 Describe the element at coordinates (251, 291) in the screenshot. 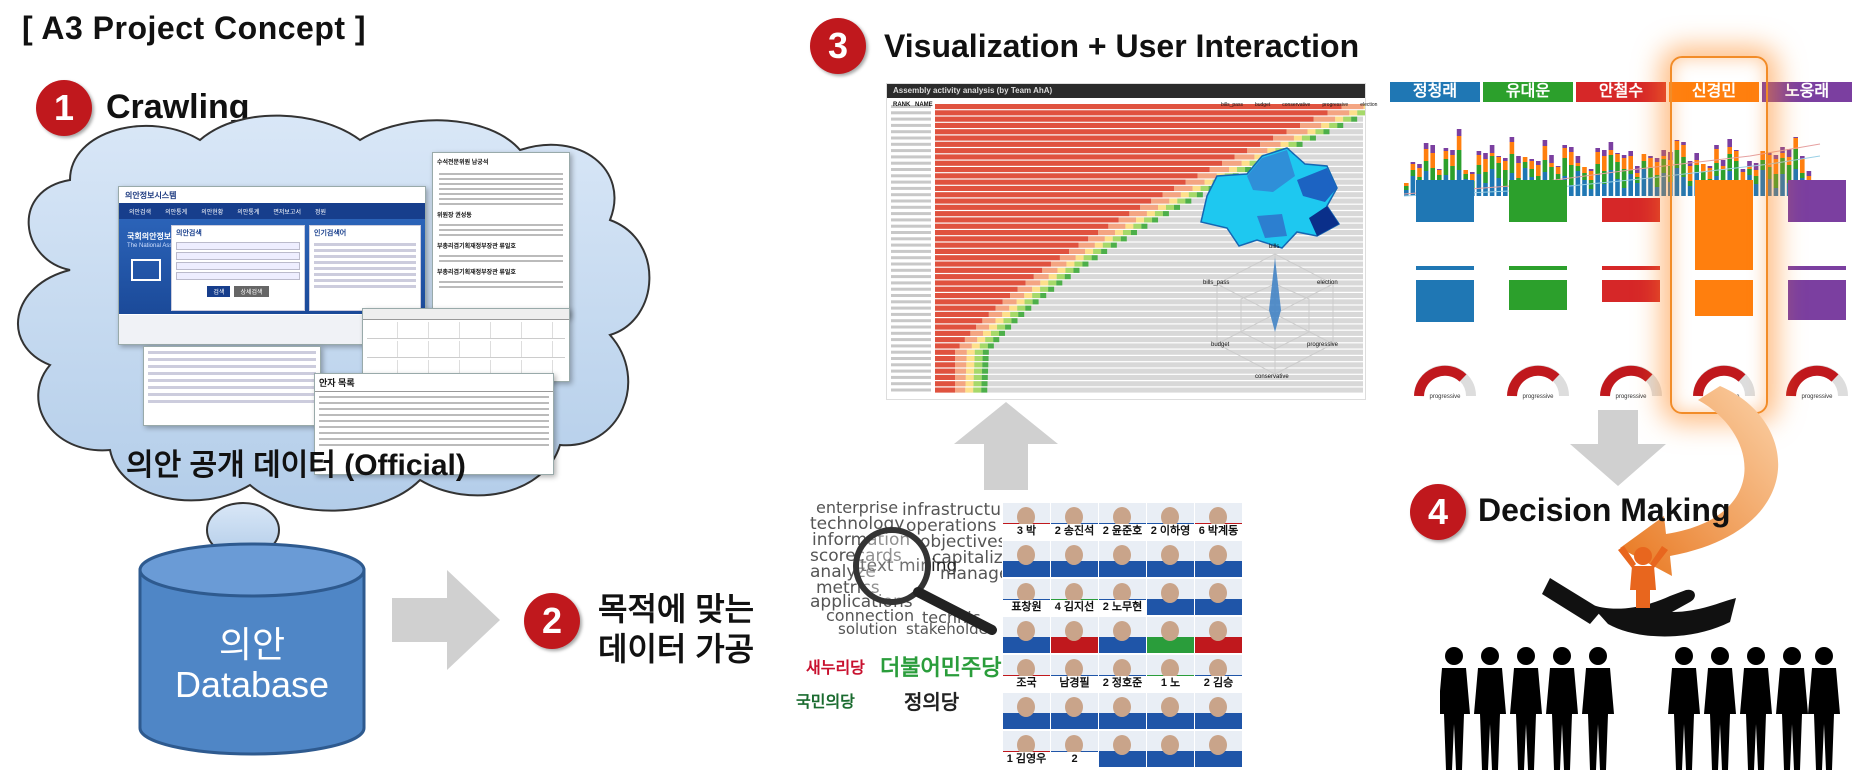

I see `site-detail-search-button: 상세검색` at that location.